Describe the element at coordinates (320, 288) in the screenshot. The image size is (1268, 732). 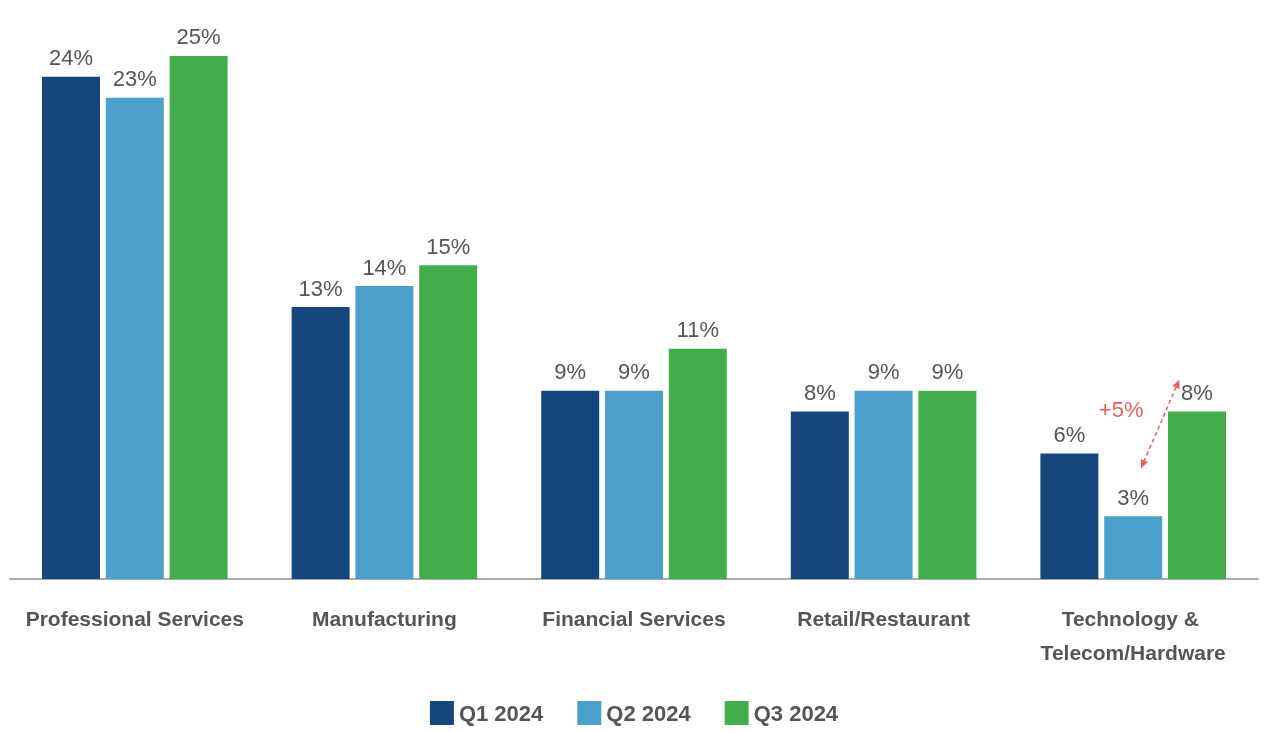
I see `data-label: 13%` at that location.